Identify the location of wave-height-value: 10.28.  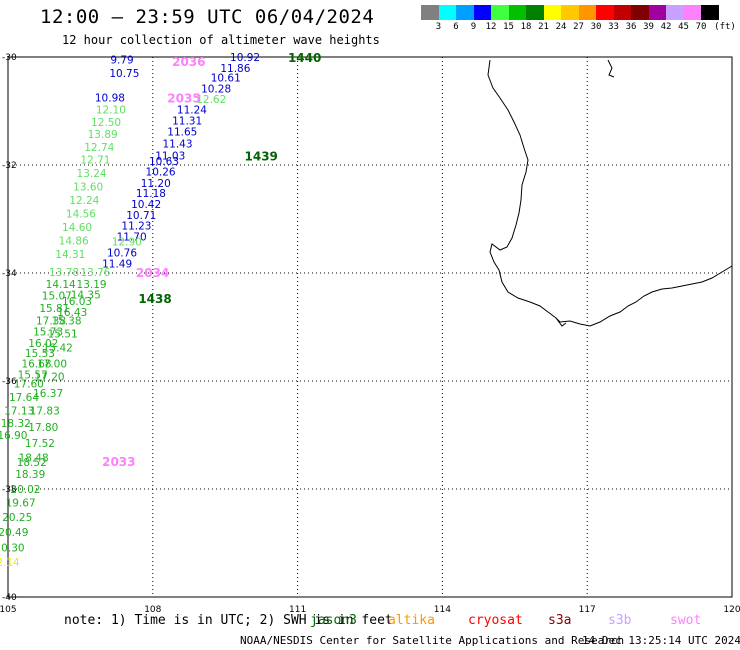
(216, 89).